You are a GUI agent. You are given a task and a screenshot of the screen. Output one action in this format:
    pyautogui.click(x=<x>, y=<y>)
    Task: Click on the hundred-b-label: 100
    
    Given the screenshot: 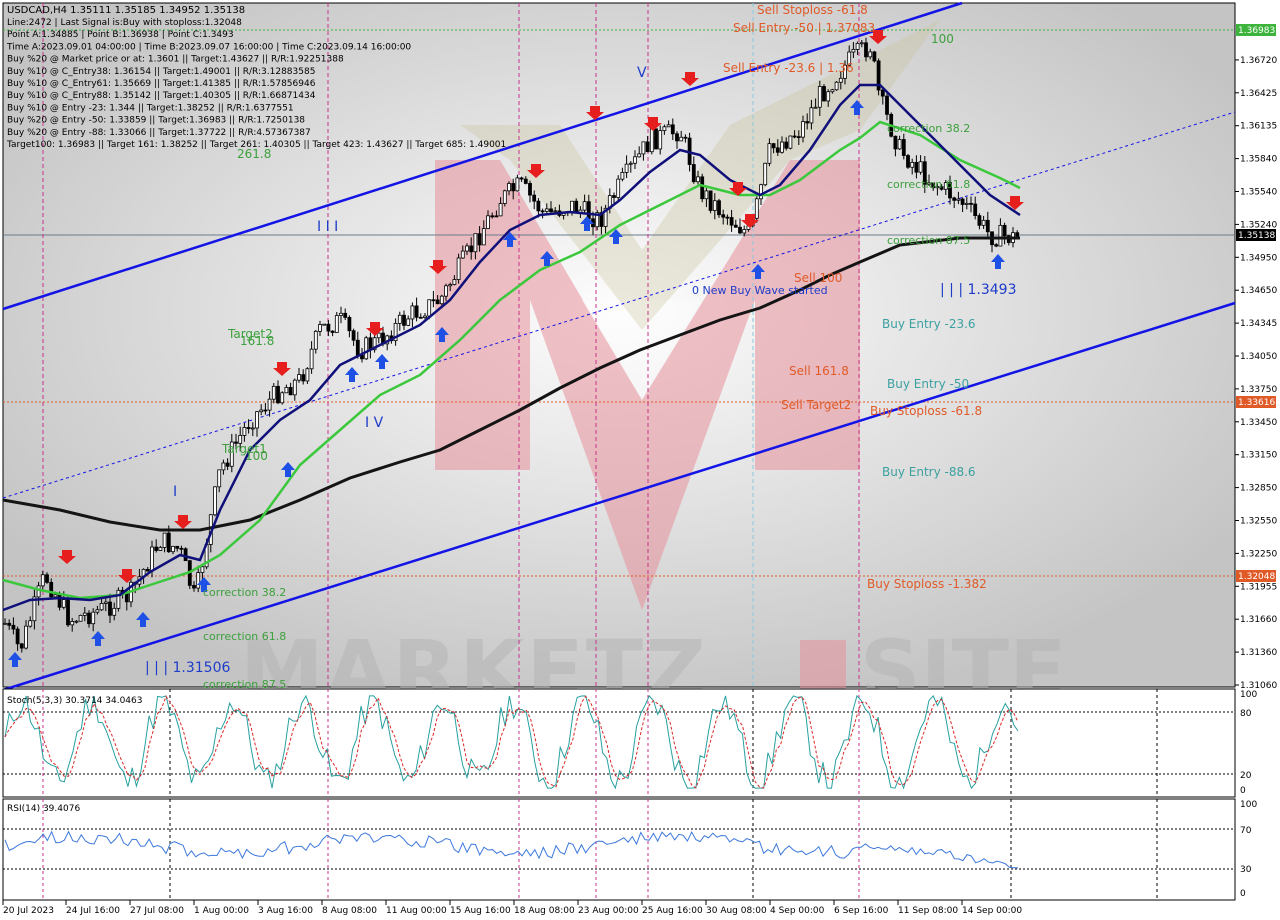 What is the action you would take?
    pyautogui.click(x=256, y=456)
    